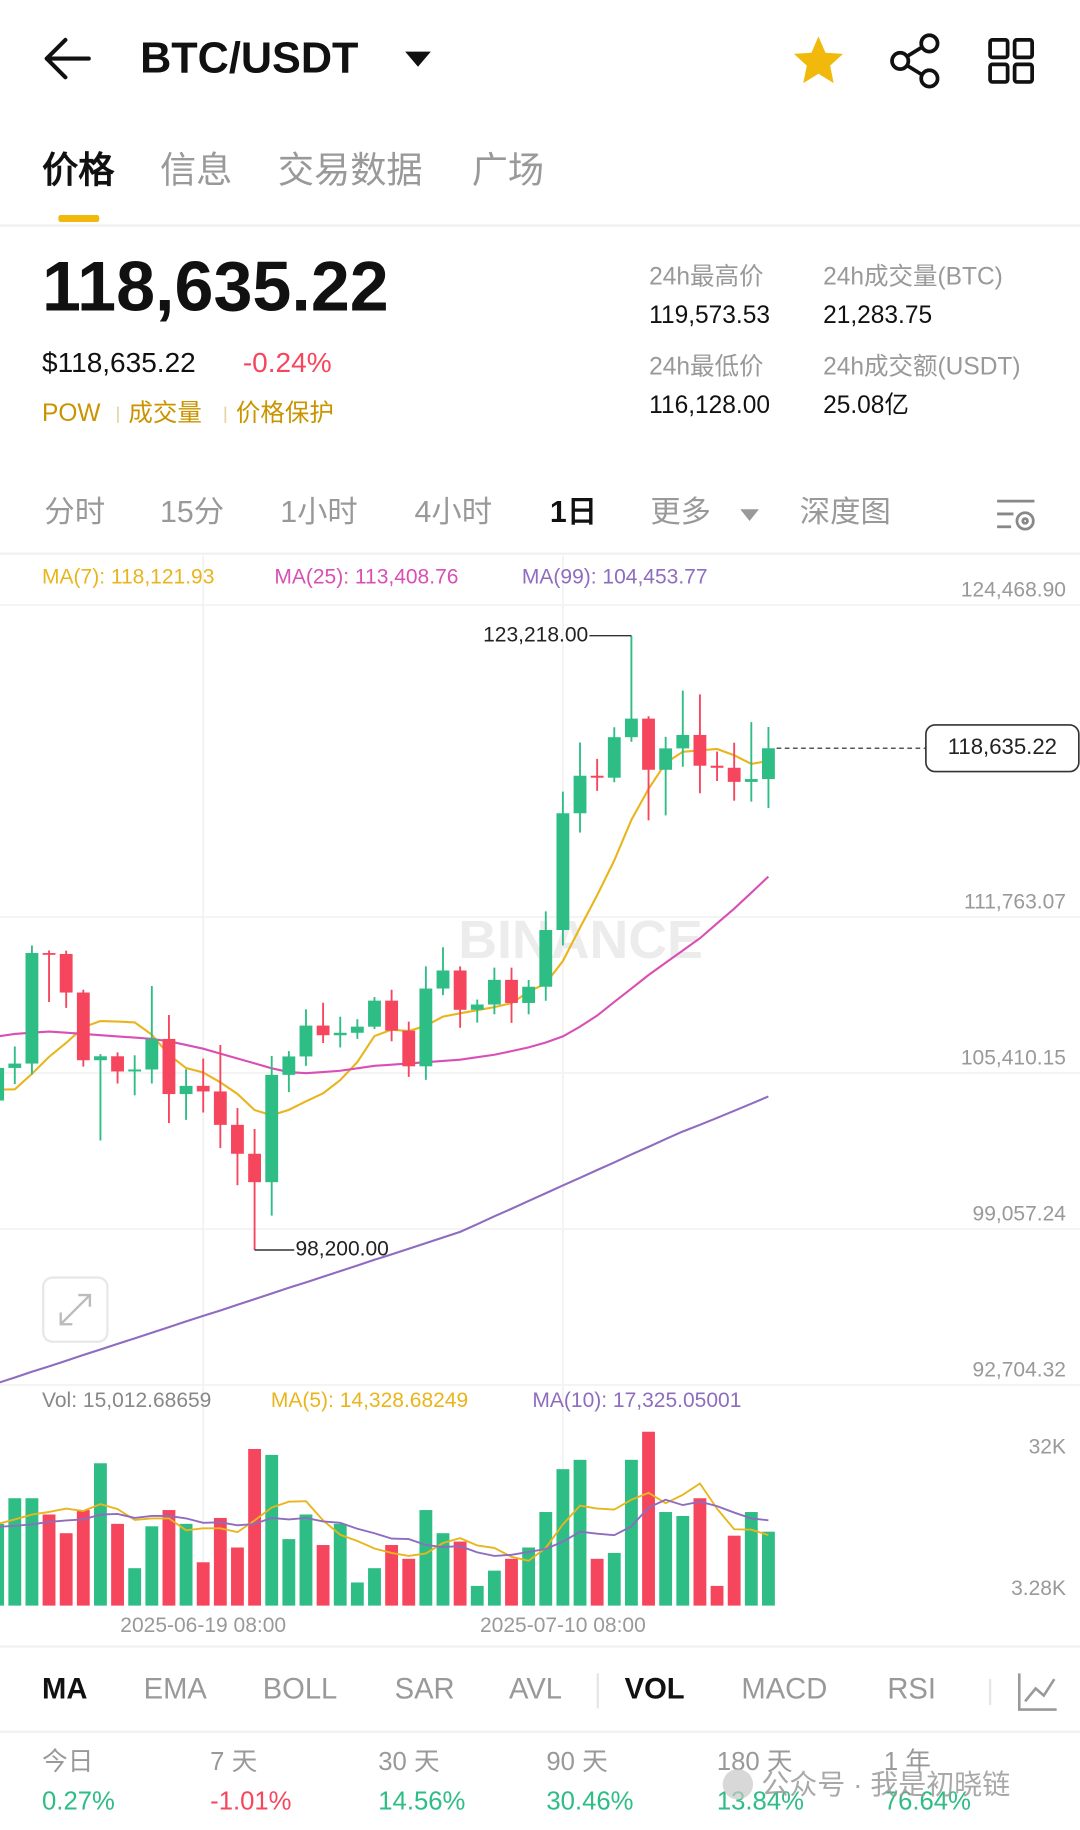 The height and width of the screenshot is (1830, 1080). Describe the element at coordinates (1011, 61) in the screenshot. I see `menu-grid` at that location.